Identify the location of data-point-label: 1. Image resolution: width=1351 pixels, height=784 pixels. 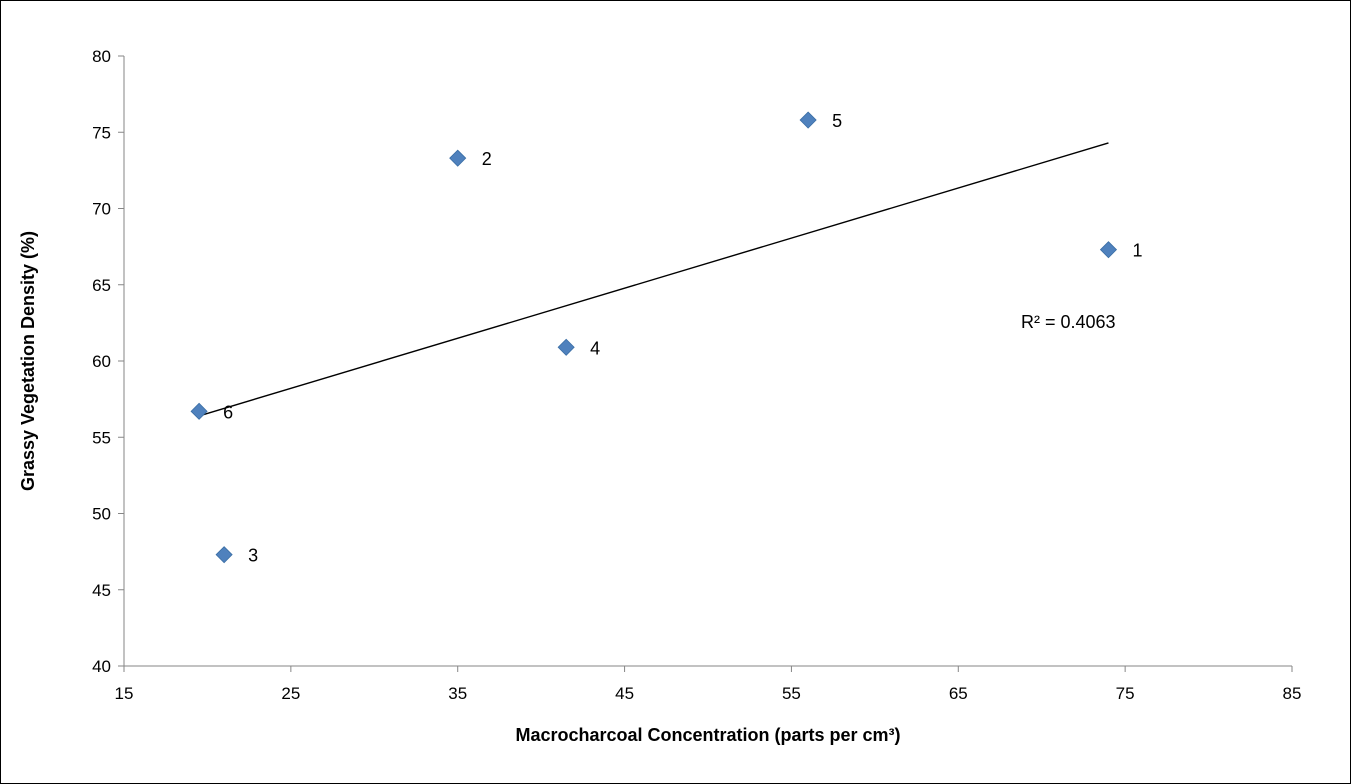
(1137, 251).